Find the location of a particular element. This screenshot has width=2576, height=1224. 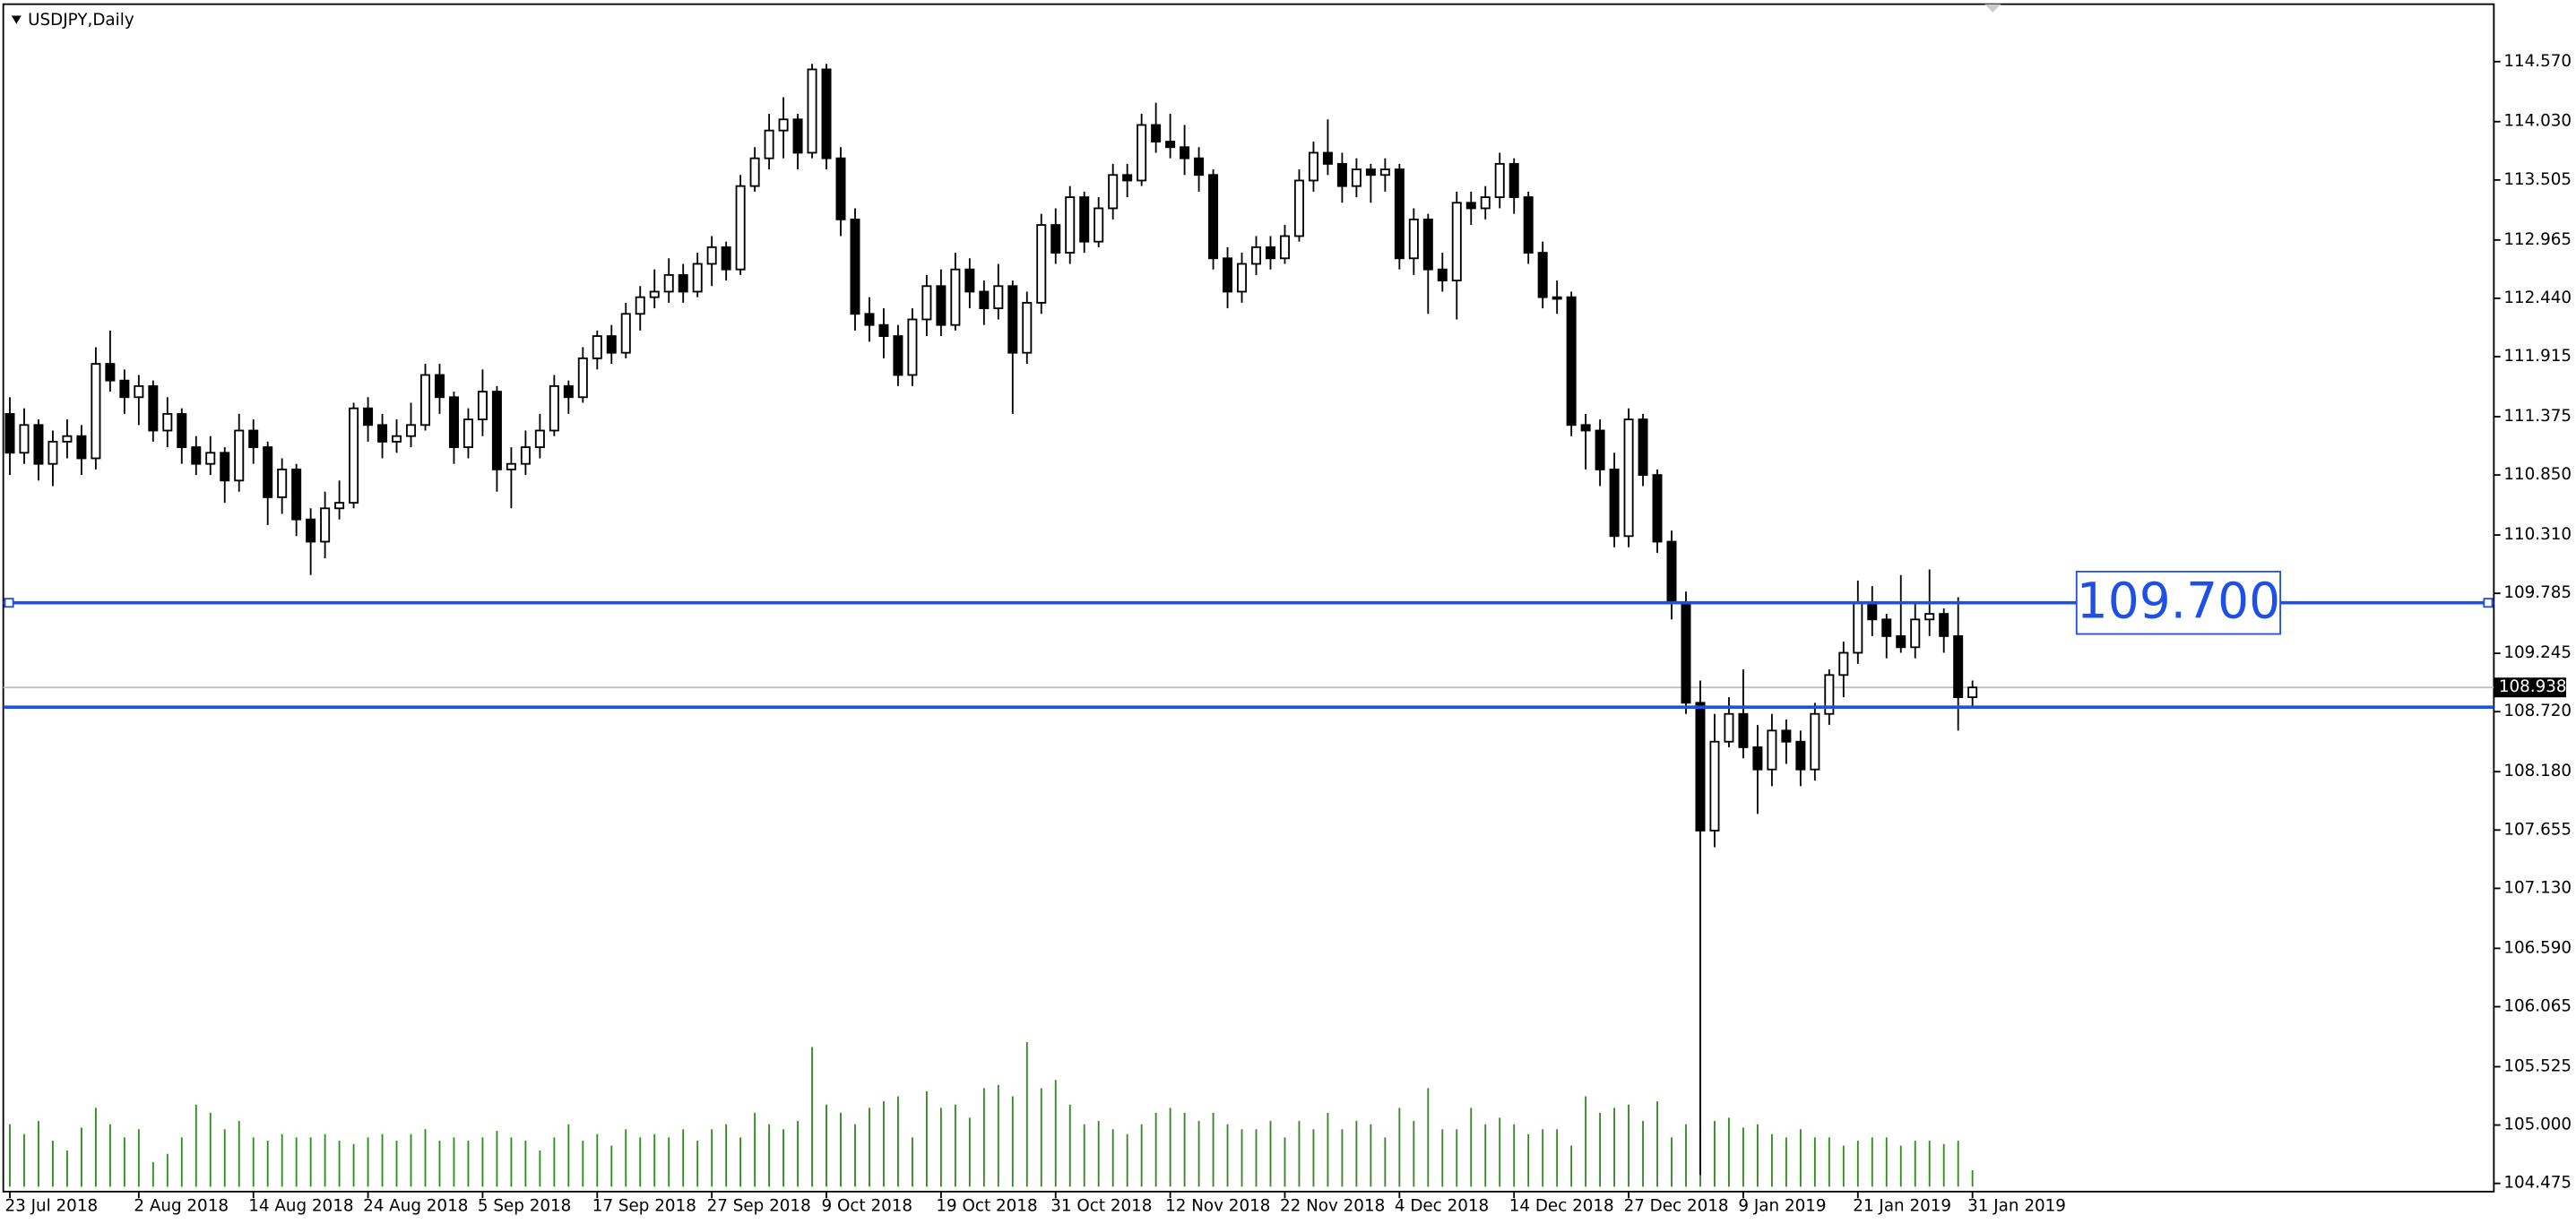

y-tick-label: 108.180 is located at coordinates (2537, 771).